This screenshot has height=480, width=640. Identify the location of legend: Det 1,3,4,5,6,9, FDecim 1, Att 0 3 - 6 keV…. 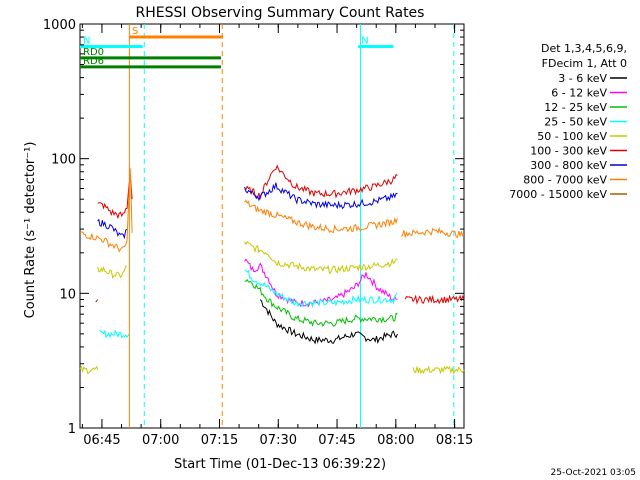
(568, 121).